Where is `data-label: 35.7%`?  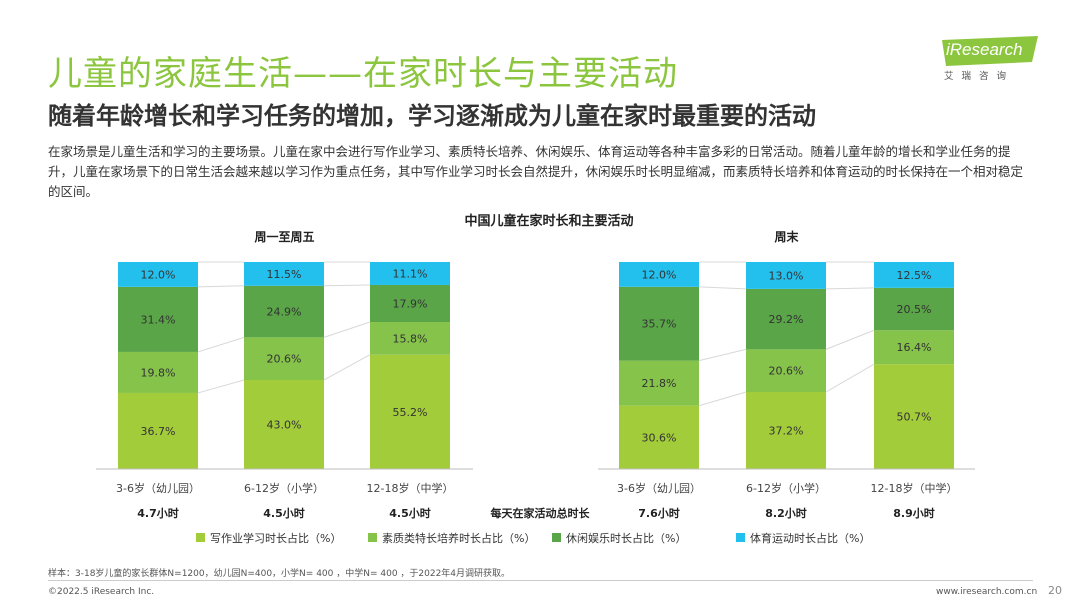 data-label: 35.7% is located at coordinates (659, 324).